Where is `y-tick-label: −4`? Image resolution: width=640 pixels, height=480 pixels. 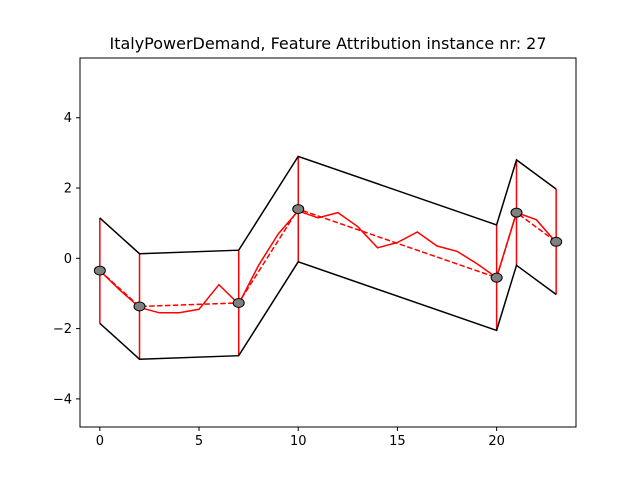
y-tick-label: −4 is located at coordinates (62, 399).